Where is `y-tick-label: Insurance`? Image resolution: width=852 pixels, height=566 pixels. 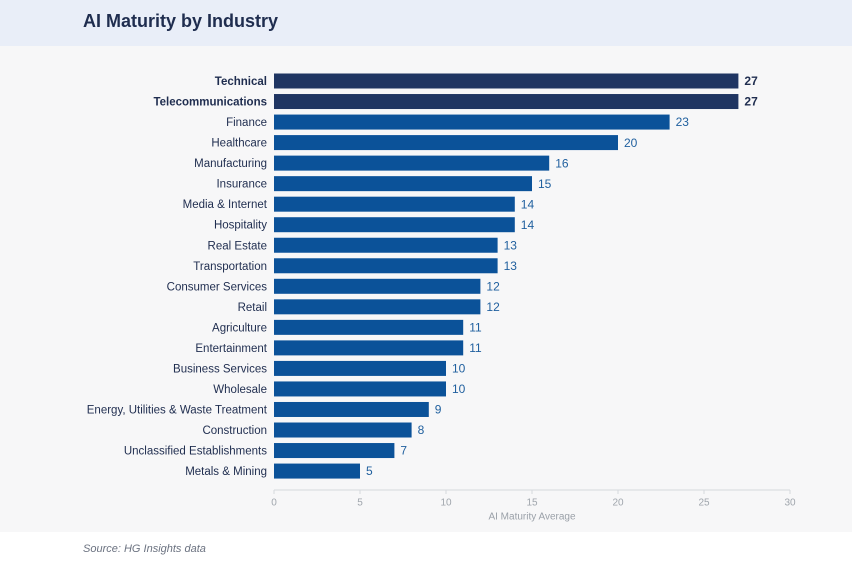 y-tick-label: Insurance is located at coordinates (241, 185).